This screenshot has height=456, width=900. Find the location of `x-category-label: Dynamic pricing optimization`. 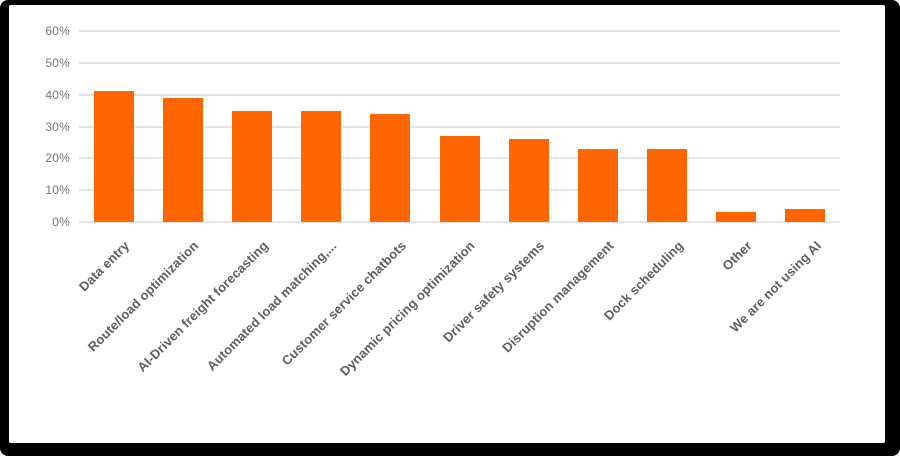

x-category-label: Dynamic pricing optimization is located at coordinates (408, 308).